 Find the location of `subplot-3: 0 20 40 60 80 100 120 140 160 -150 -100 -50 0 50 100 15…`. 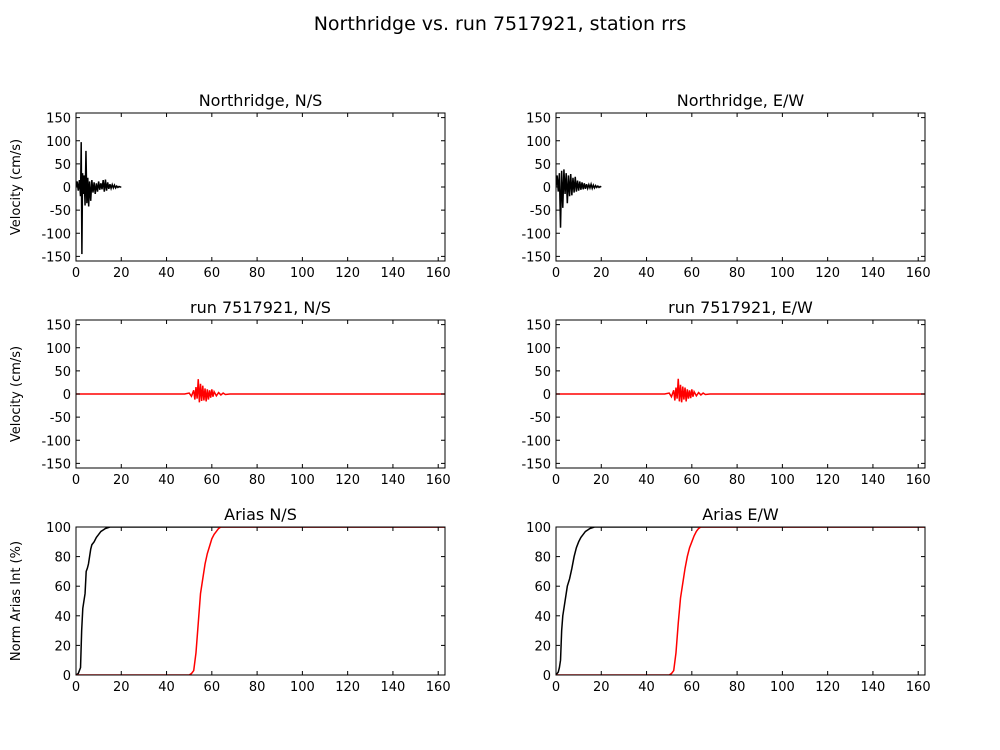

subplot-3: 0 20 40 60 80 100 120 140 160 -150 -100 -50 0 50 100 15… is located at coordinates (230, 393).